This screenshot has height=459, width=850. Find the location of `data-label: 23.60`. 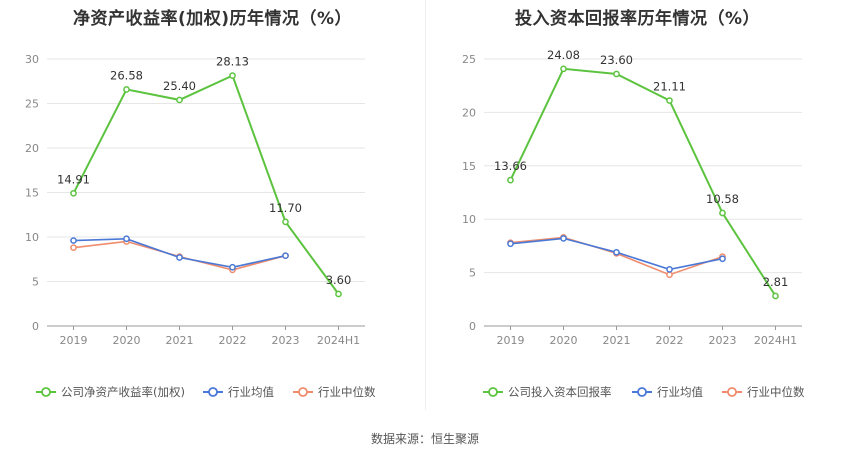

data-label: 23.60 is located at coordinates (616, 60).